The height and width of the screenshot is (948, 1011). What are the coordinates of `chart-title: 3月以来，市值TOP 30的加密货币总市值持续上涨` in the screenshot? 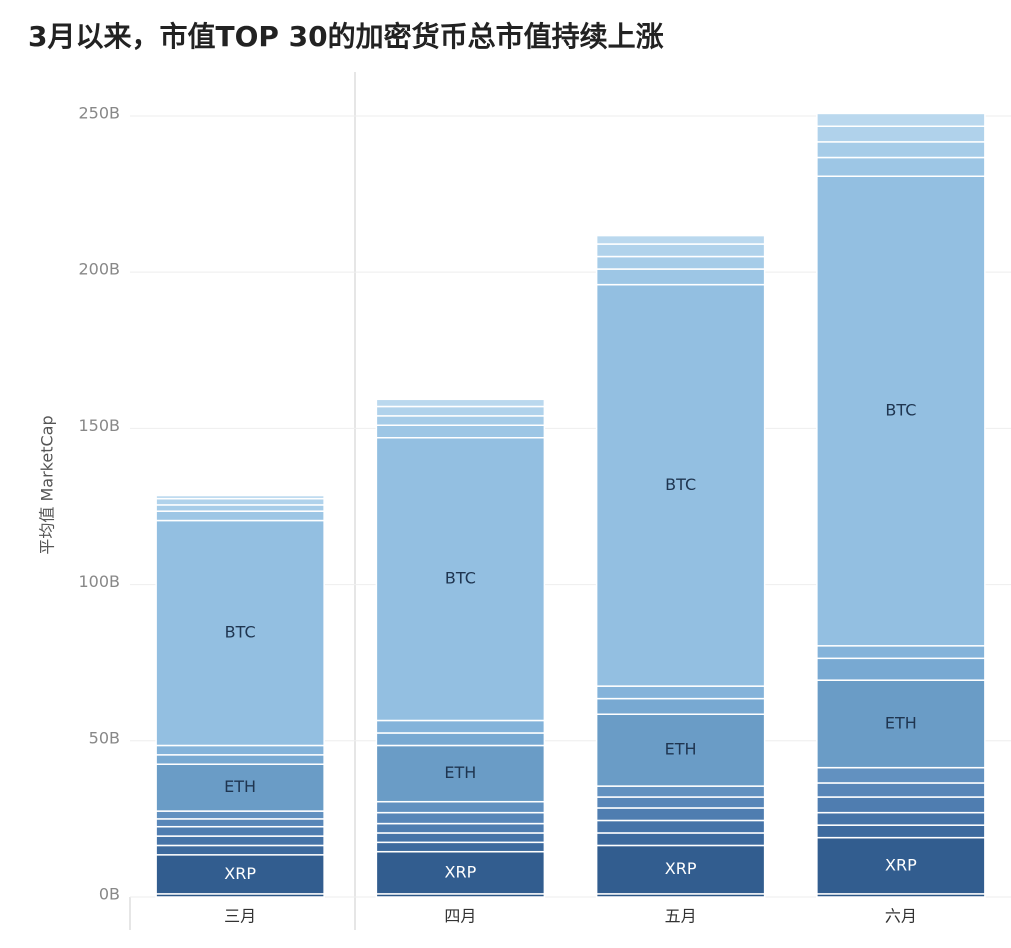 It's located at (346, 36).